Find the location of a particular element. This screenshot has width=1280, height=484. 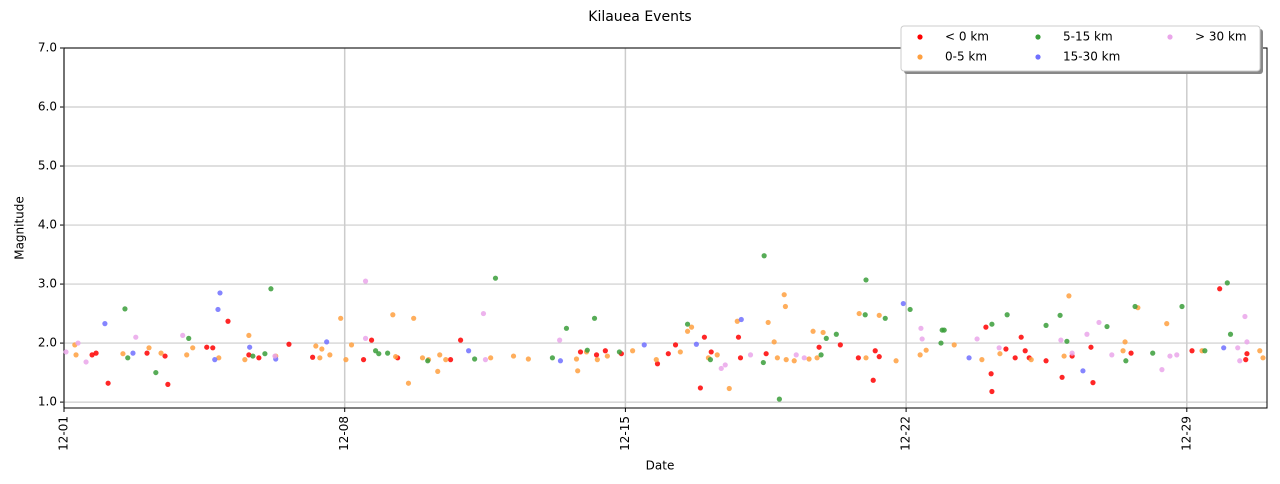

legend-label: < 0 km is located at coordinates (967, 37).